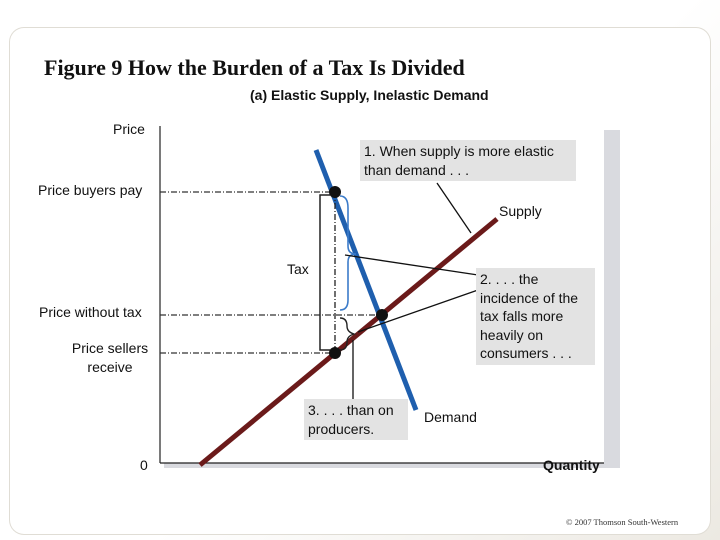 The width and height of the screenshot is (720, 540). What do you see at coordinates (411, 265) in the screenshot?
I see `callout2-pointer-upper` at bounding box center [411, 265].